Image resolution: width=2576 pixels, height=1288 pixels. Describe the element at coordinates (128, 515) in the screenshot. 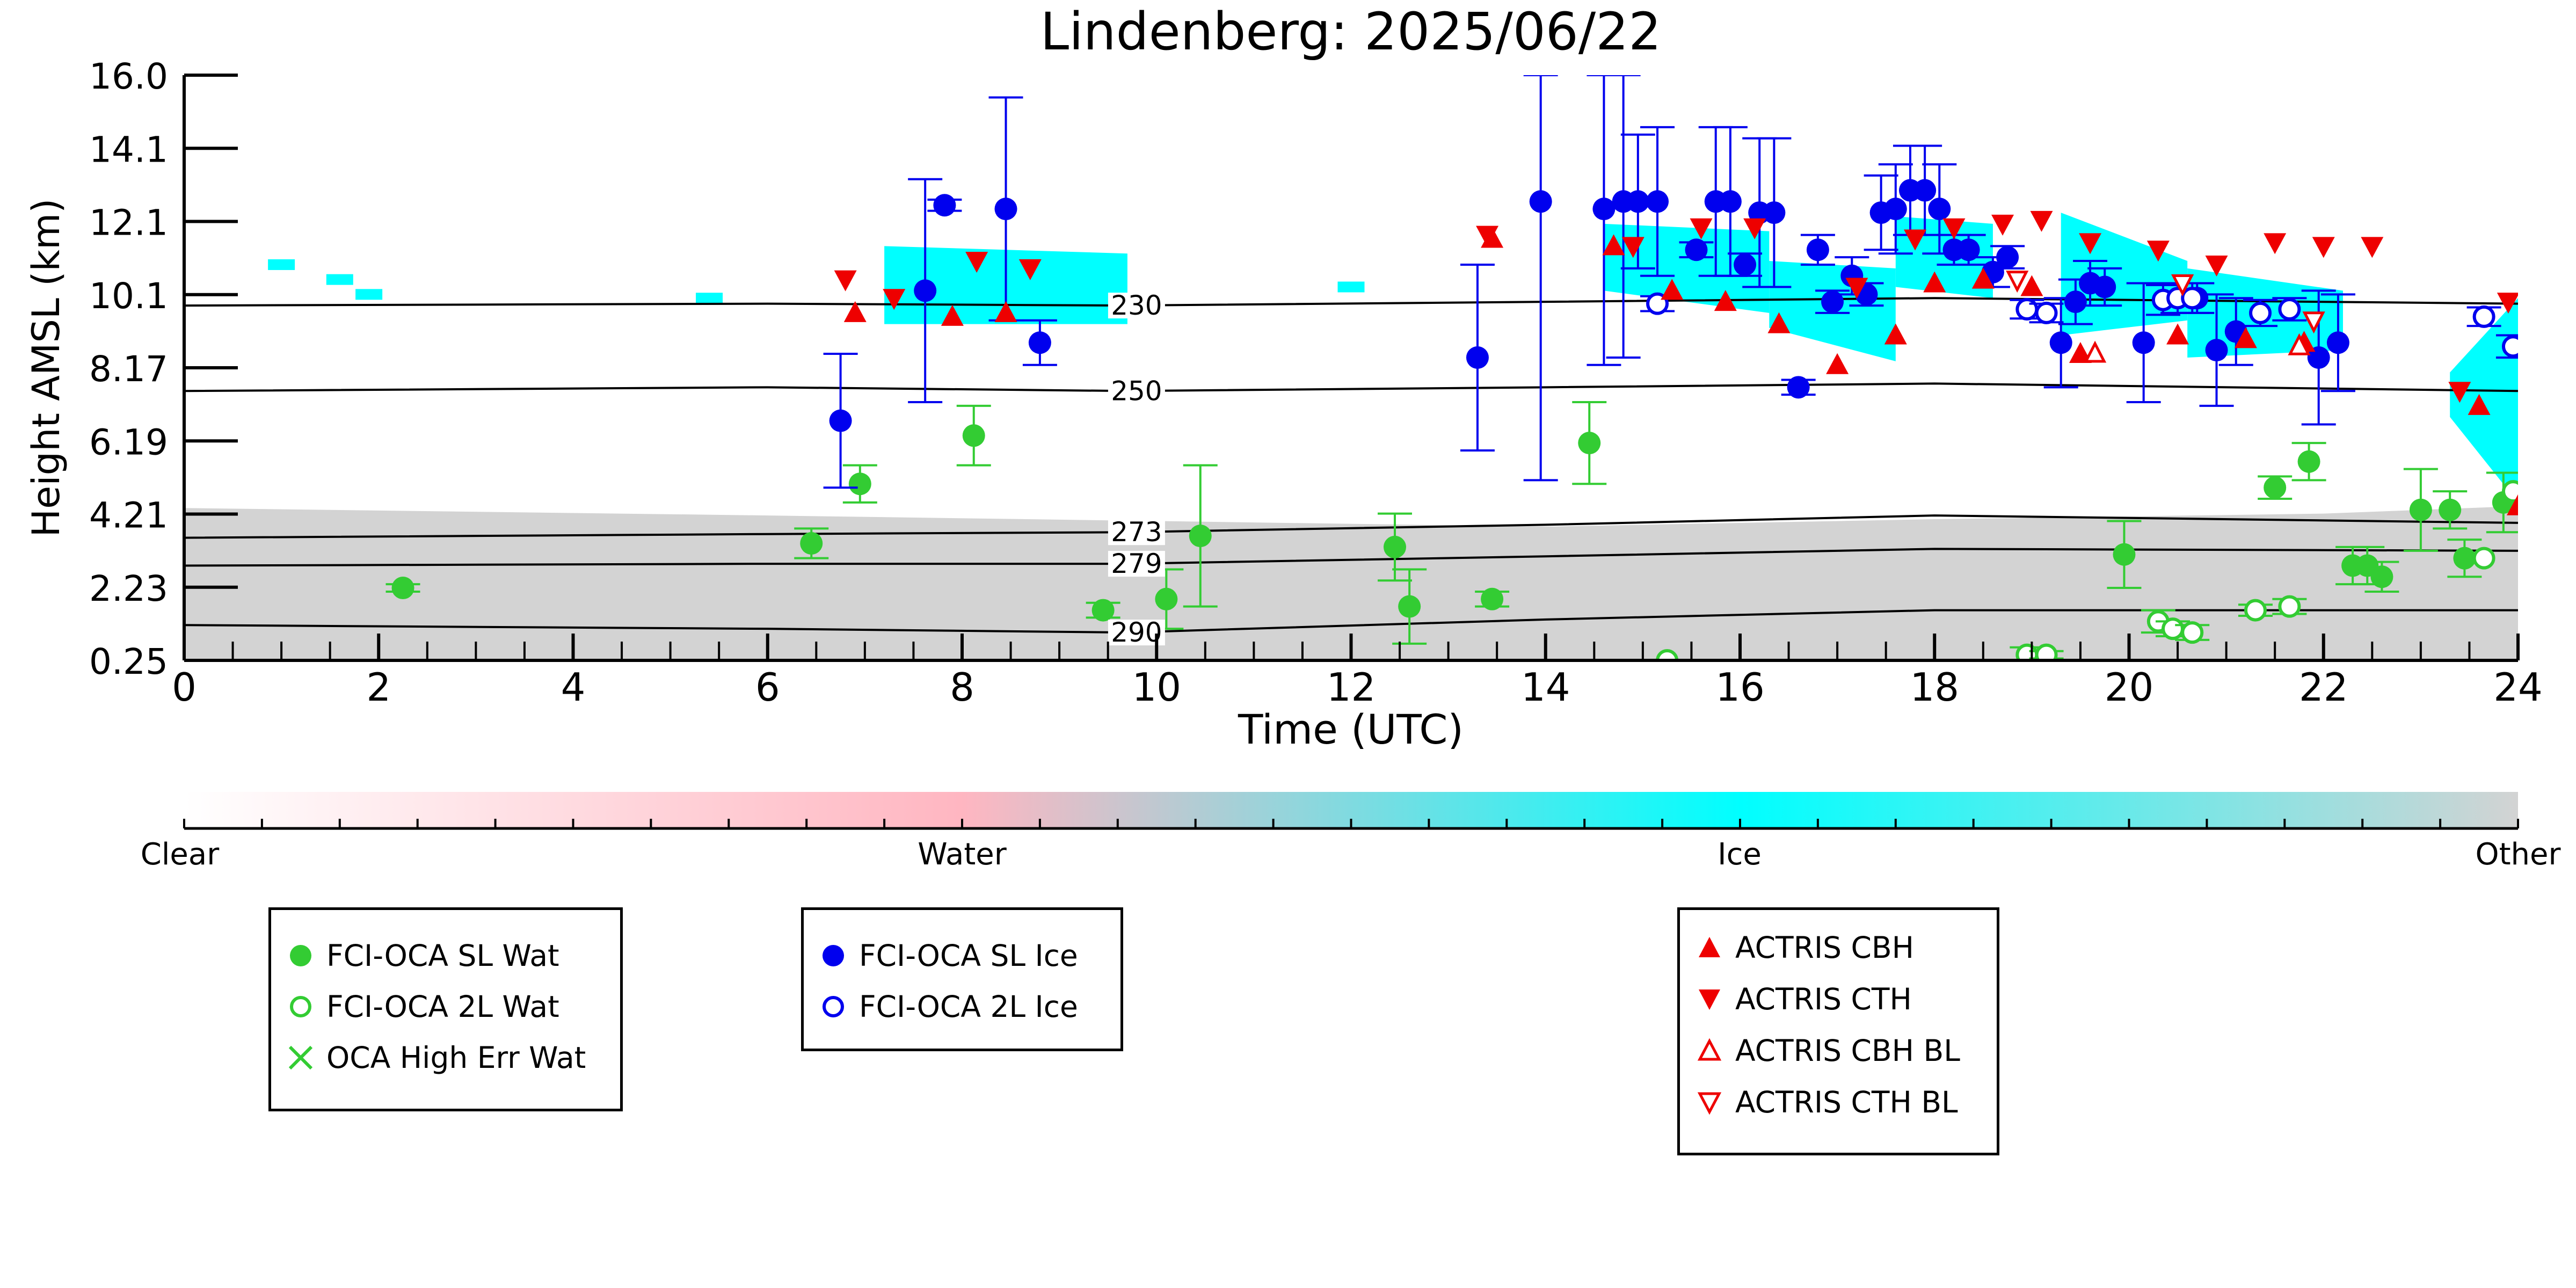

I see `y-tick-label: 4.21` at that location.